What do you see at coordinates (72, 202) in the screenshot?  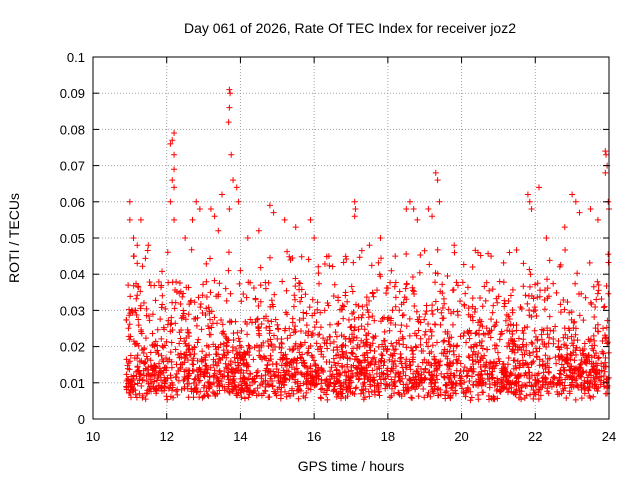 I see `y-tick-label: 0.06` at bounding box center [72, 202].